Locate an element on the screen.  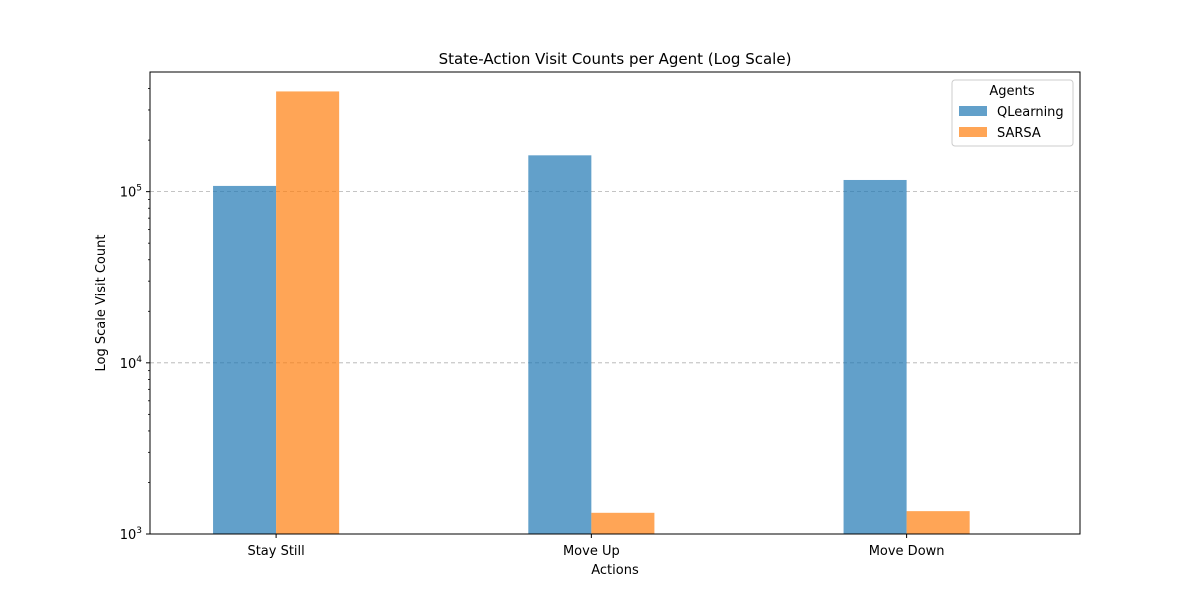
legend-label-sarsa: SARSA is located at coordinates (1019, 133).